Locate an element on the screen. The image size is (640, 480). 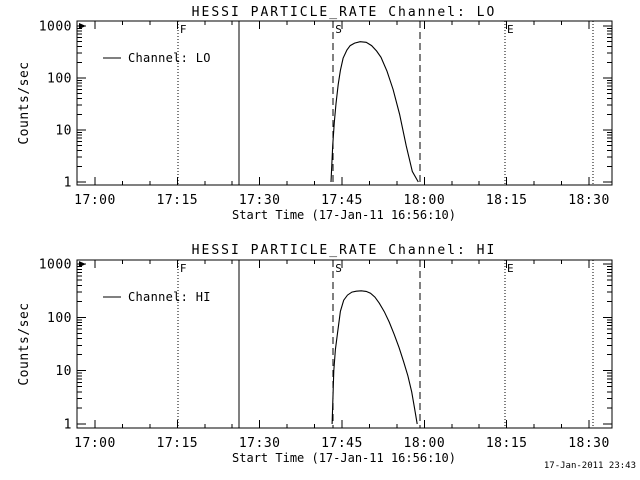
legend: Channel: HI is located at coordinates (157, 297).